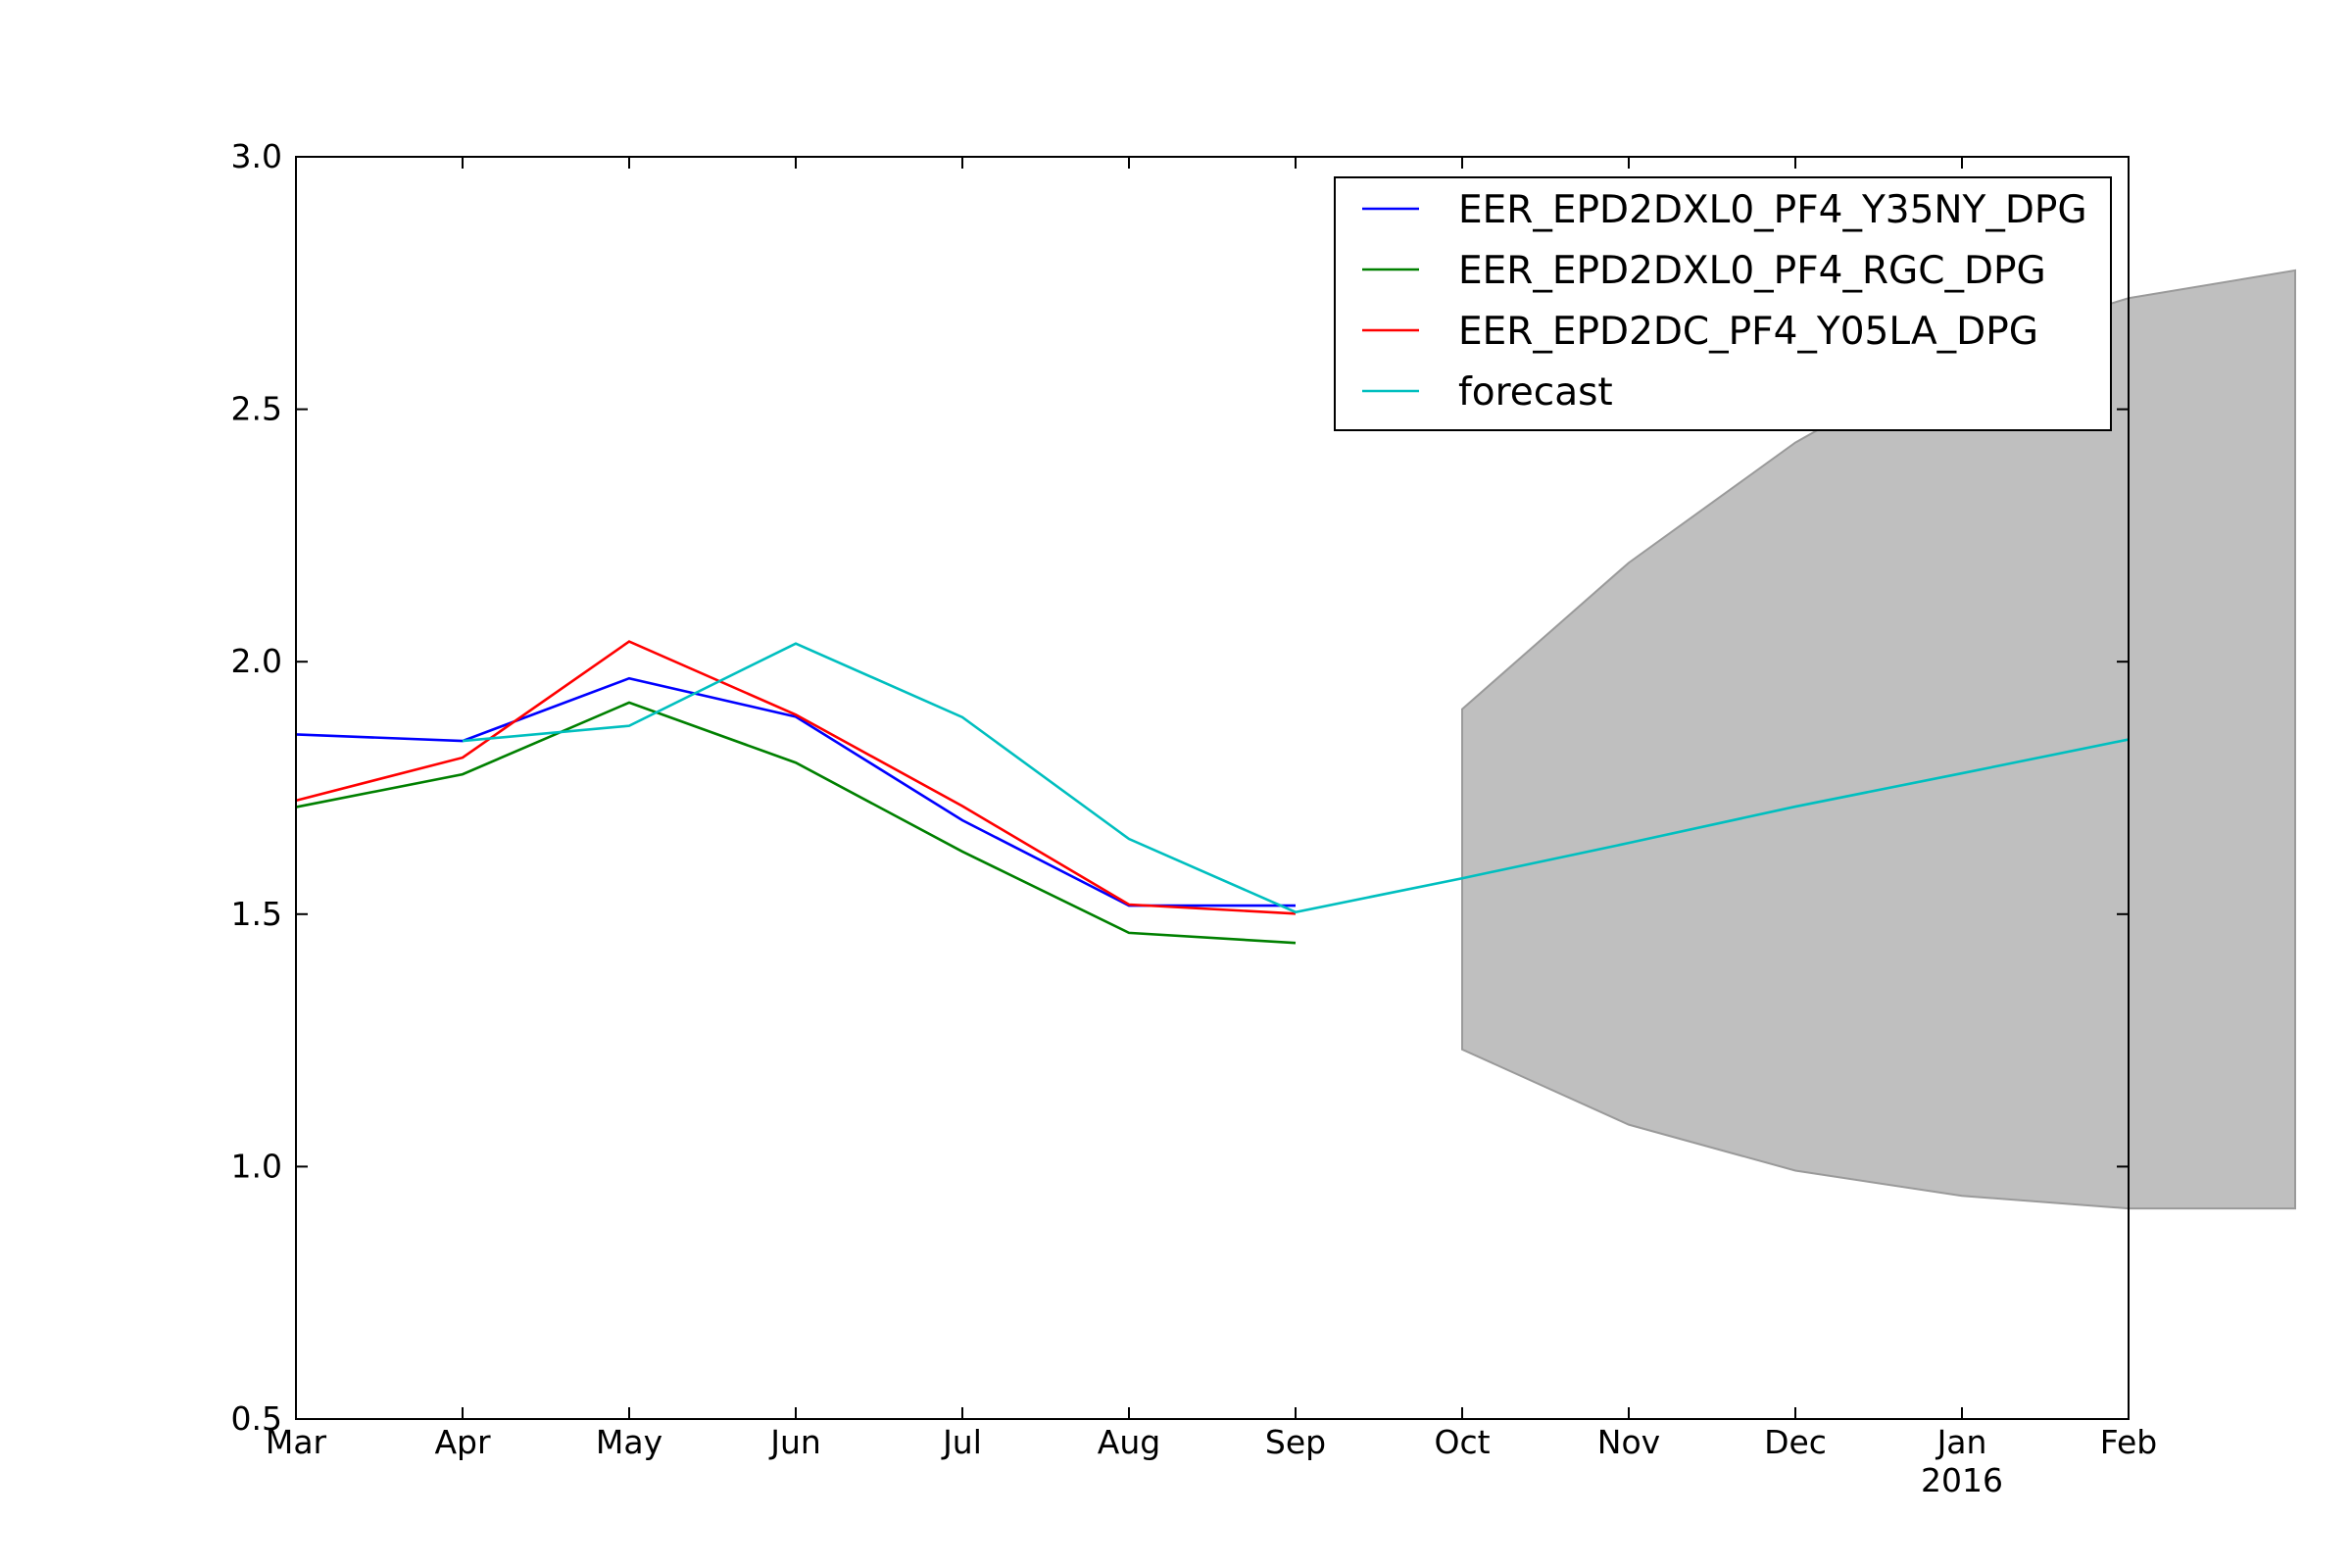  Describe the element at coordinates (1462, 1442) in the screenshot. I see `x-tick-label: Oct` at that location.